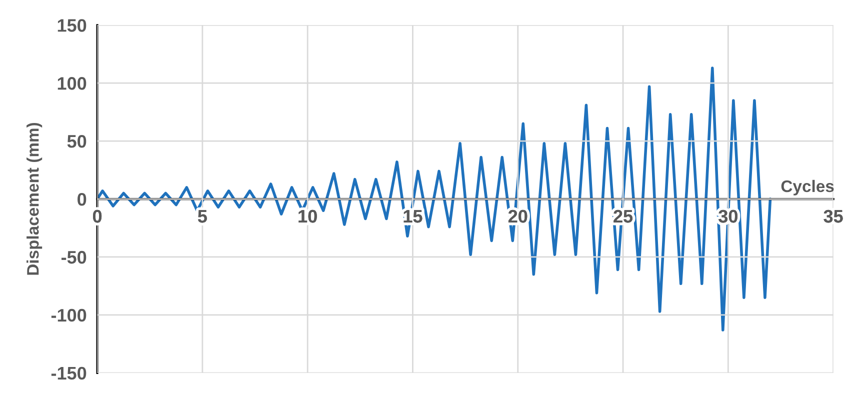 The height and width of the screenshot is (419, 846). Describe the element at coordinates (807, 188) in the screenshot. I see `x-axis-title: Cycles` at that location.